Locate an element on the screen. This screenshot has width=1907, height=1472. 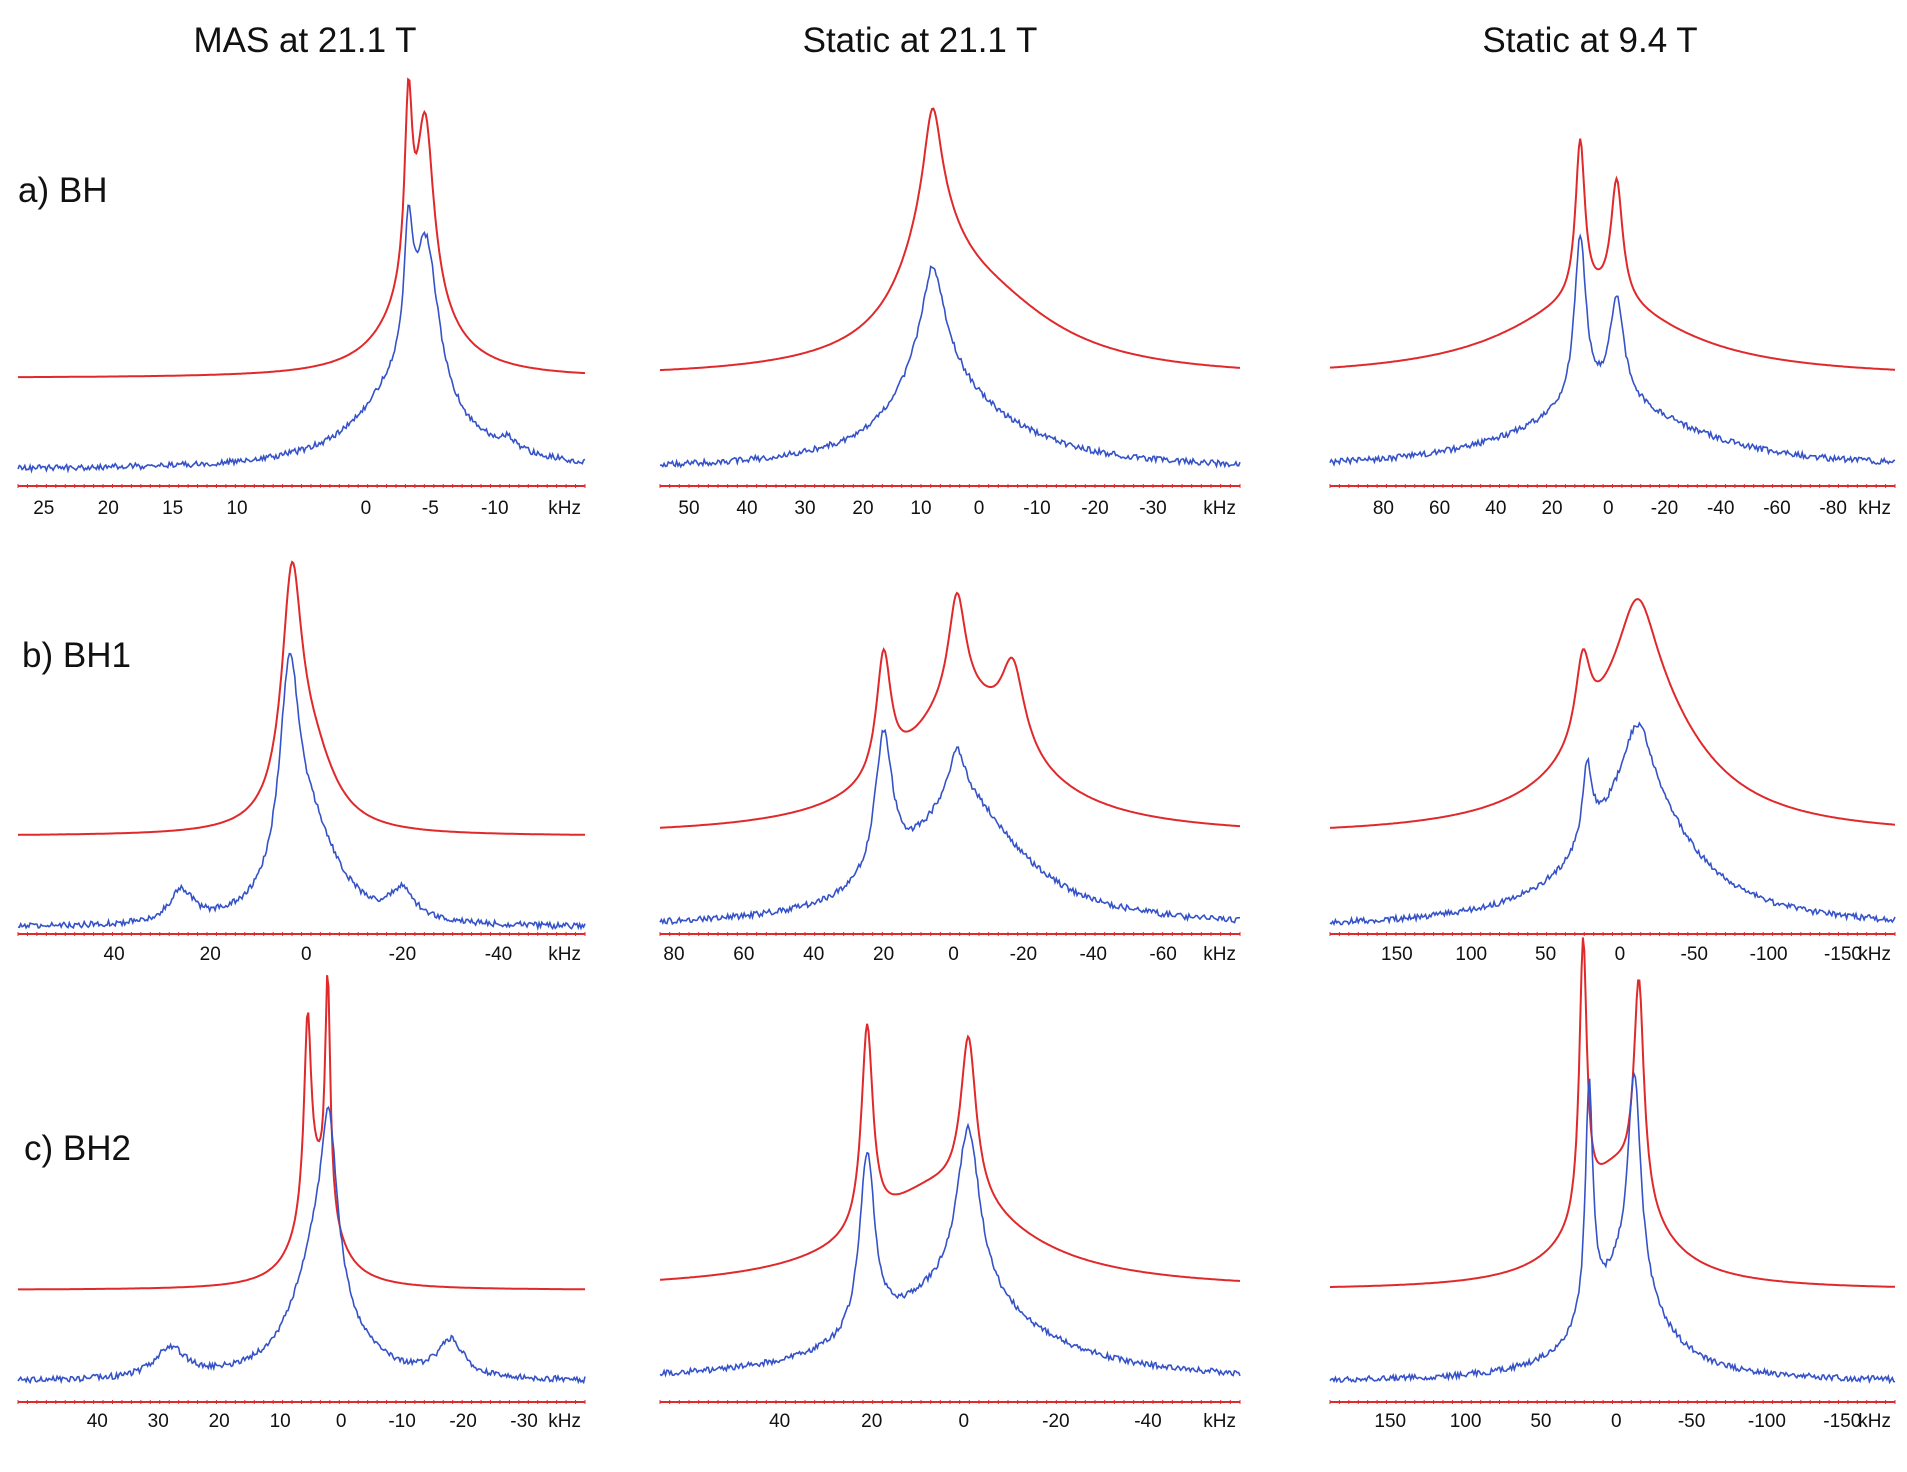
spectrum-panel-a-static21: 50 40 30 20 10 0 -10 -20 -30 kHz is located at coordinates (950, 313).